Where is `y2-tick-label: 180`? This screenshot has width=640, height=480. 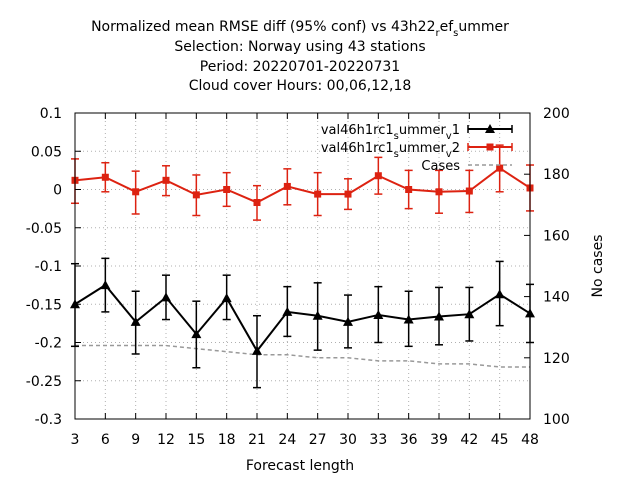 y2-tick-label: 180 is located at coordinates (556, 175).